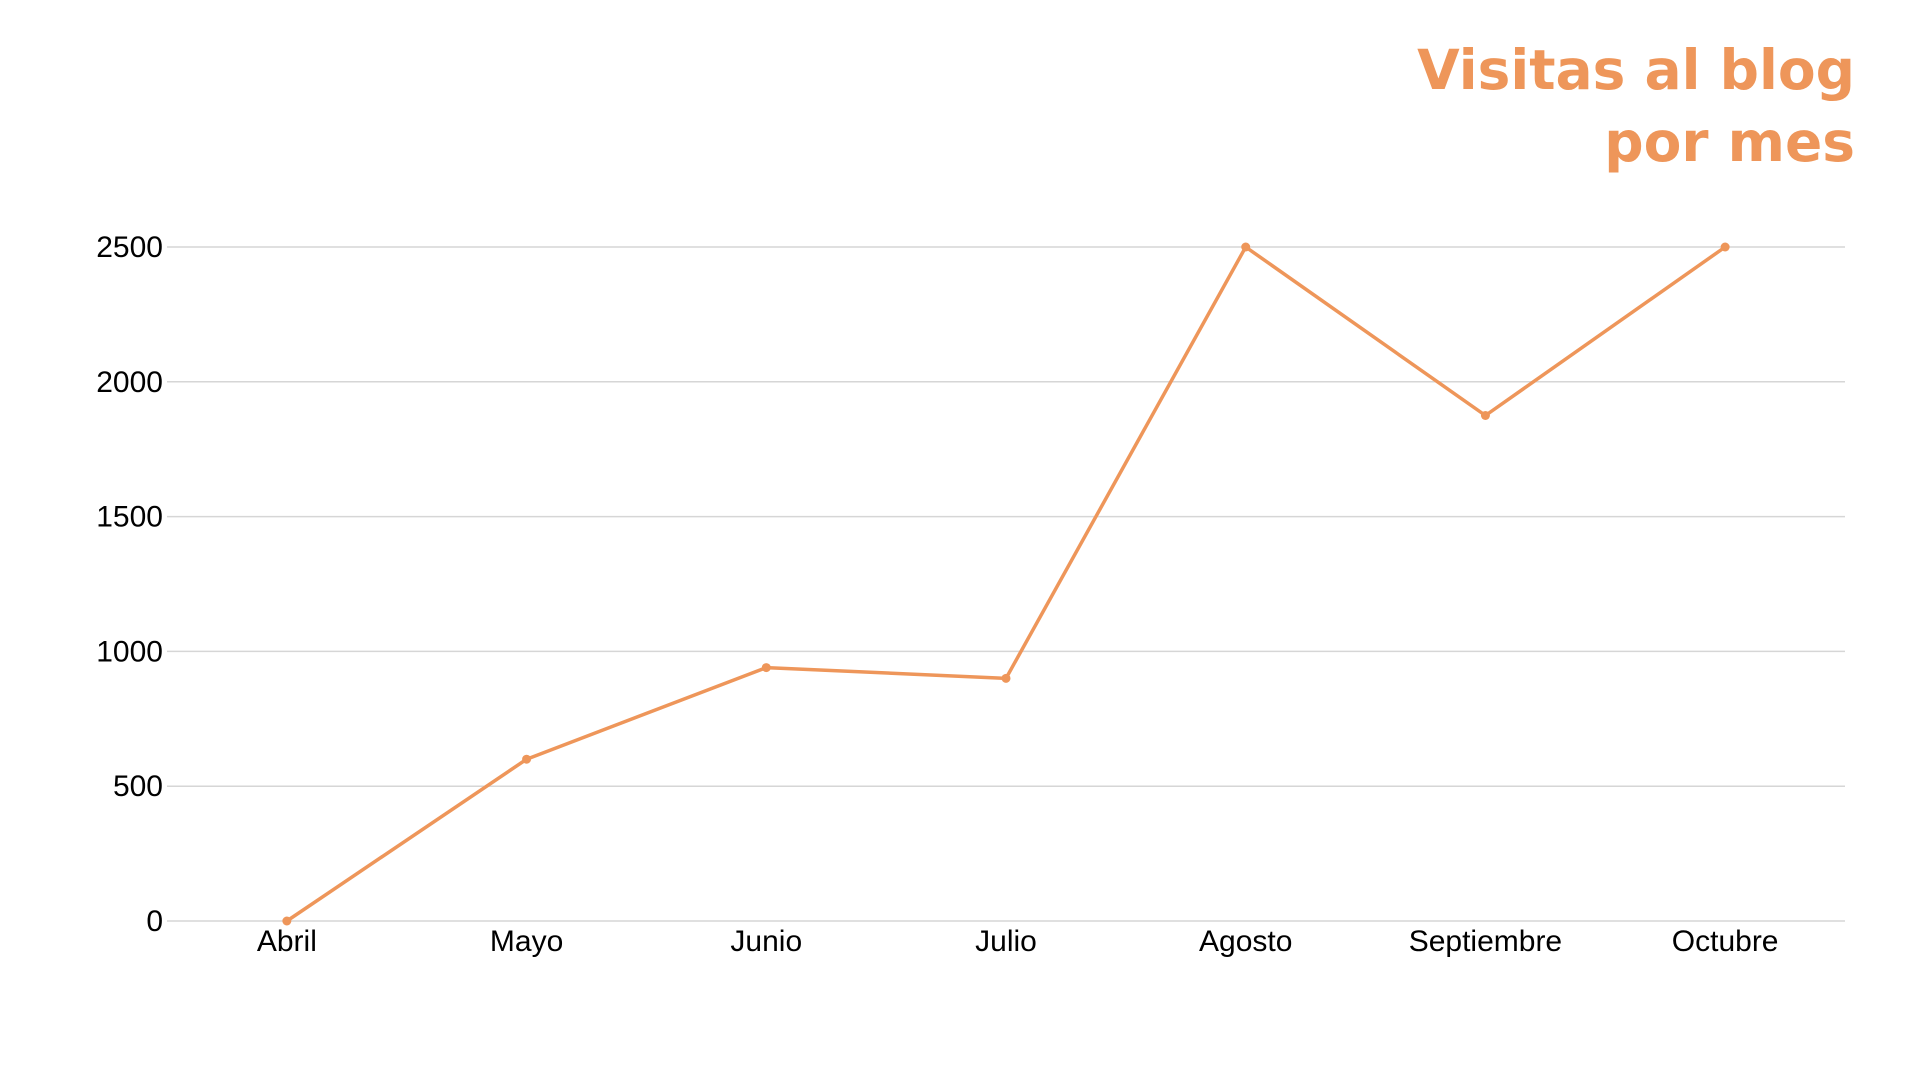 The height and width of the screenshot is (1080, 1920). I want to click on y-tick-label-500: 500, so click(138, 786).